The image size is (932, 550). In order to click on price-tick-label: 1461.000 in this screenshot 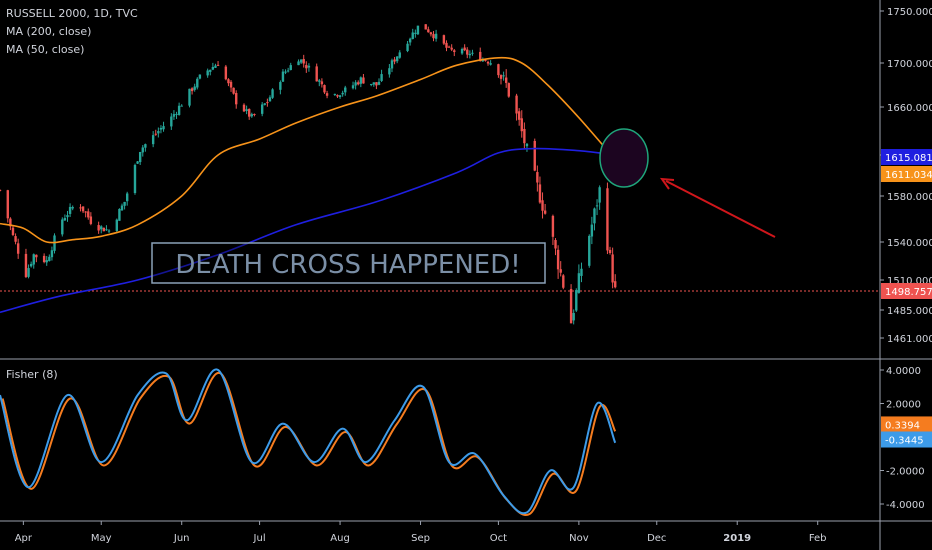, I will do `click(909, 339)`.